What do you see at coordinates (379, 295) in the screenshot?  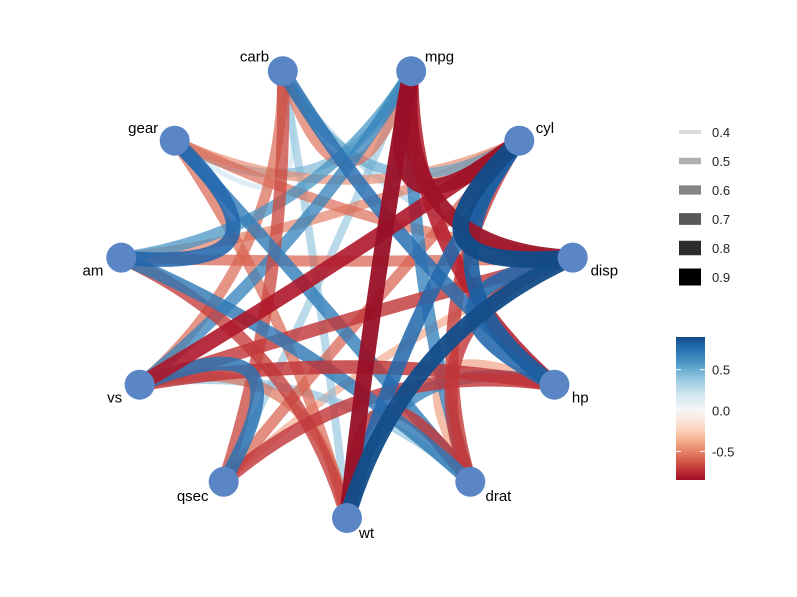 I see `edge-mpg-wt` at bounding box center [379, 295].